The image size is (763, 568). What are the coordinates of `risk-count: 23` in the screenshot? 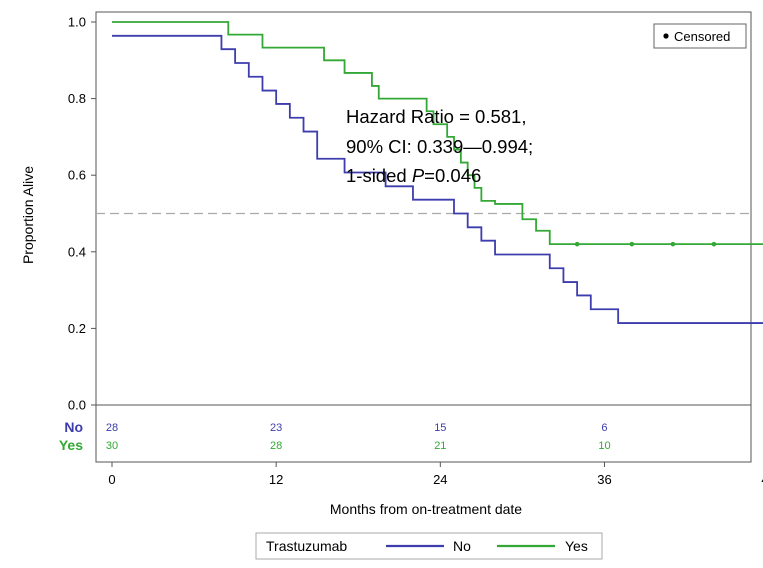 It's located at (276, 428).